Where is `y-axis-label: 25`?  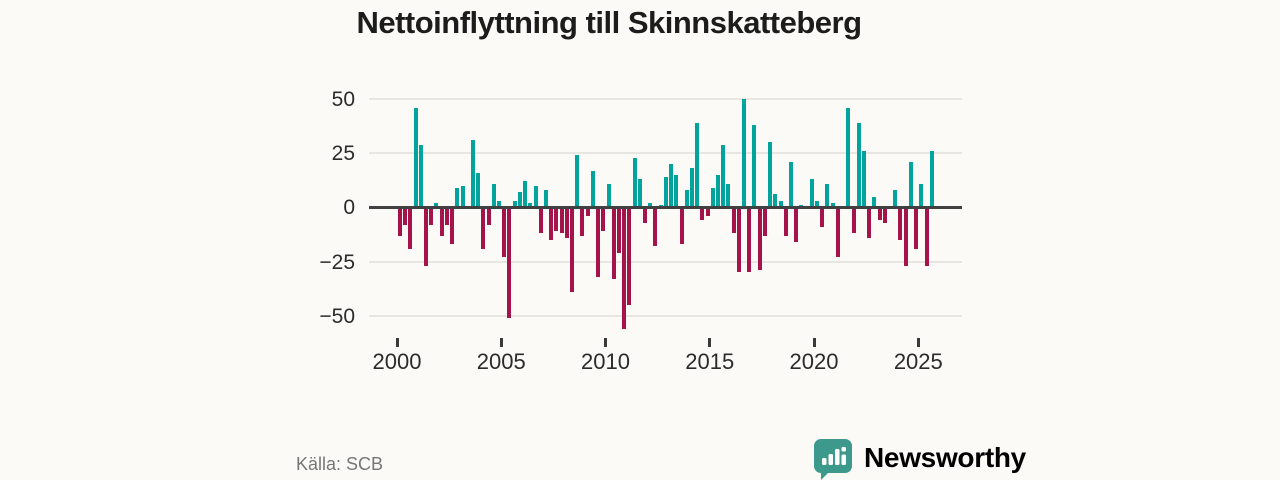
y-axis-label: 25 is located at coordinates (343, 154).